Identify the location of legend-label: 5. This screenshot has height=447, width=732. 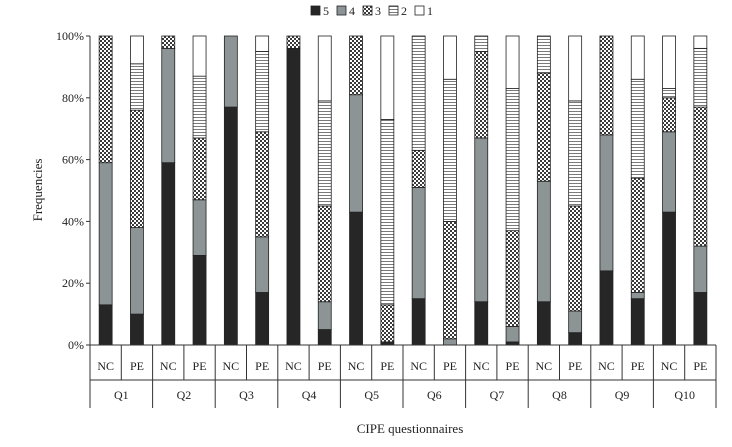
(326, 11).